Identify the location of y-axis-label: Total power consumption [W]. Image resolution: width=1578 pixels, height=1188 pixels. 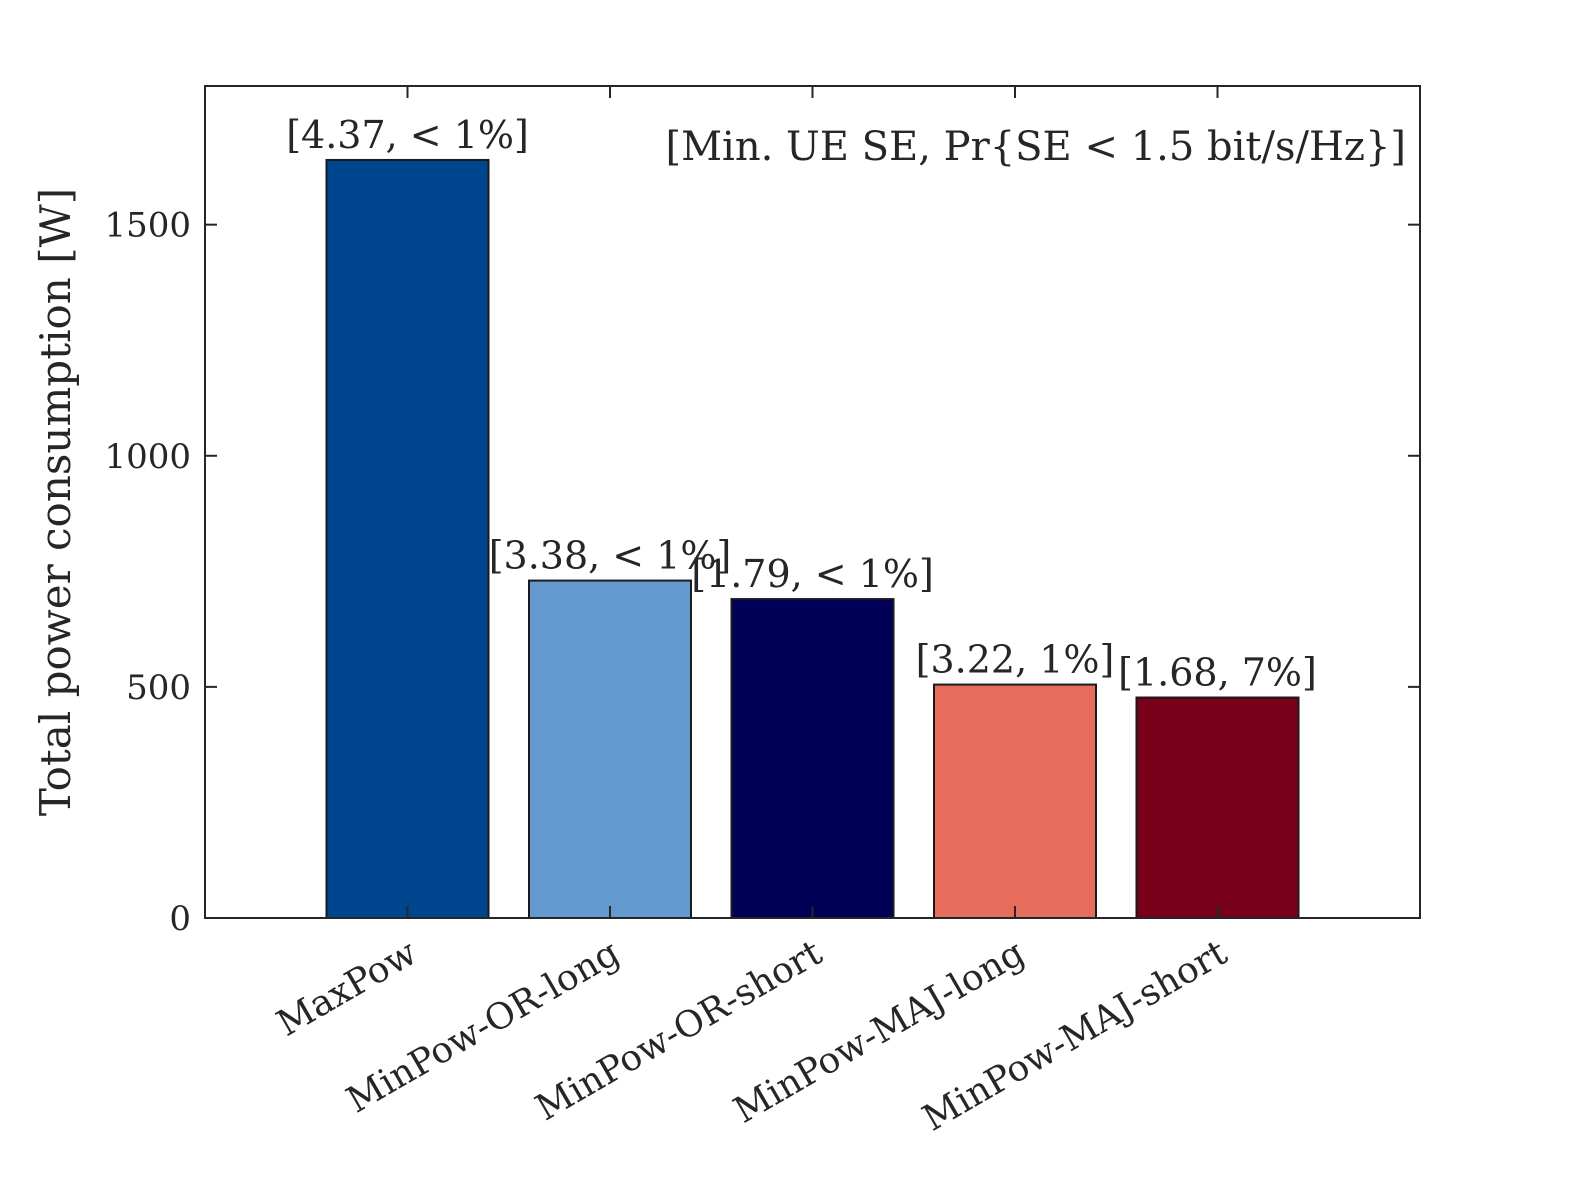
(55, 502).